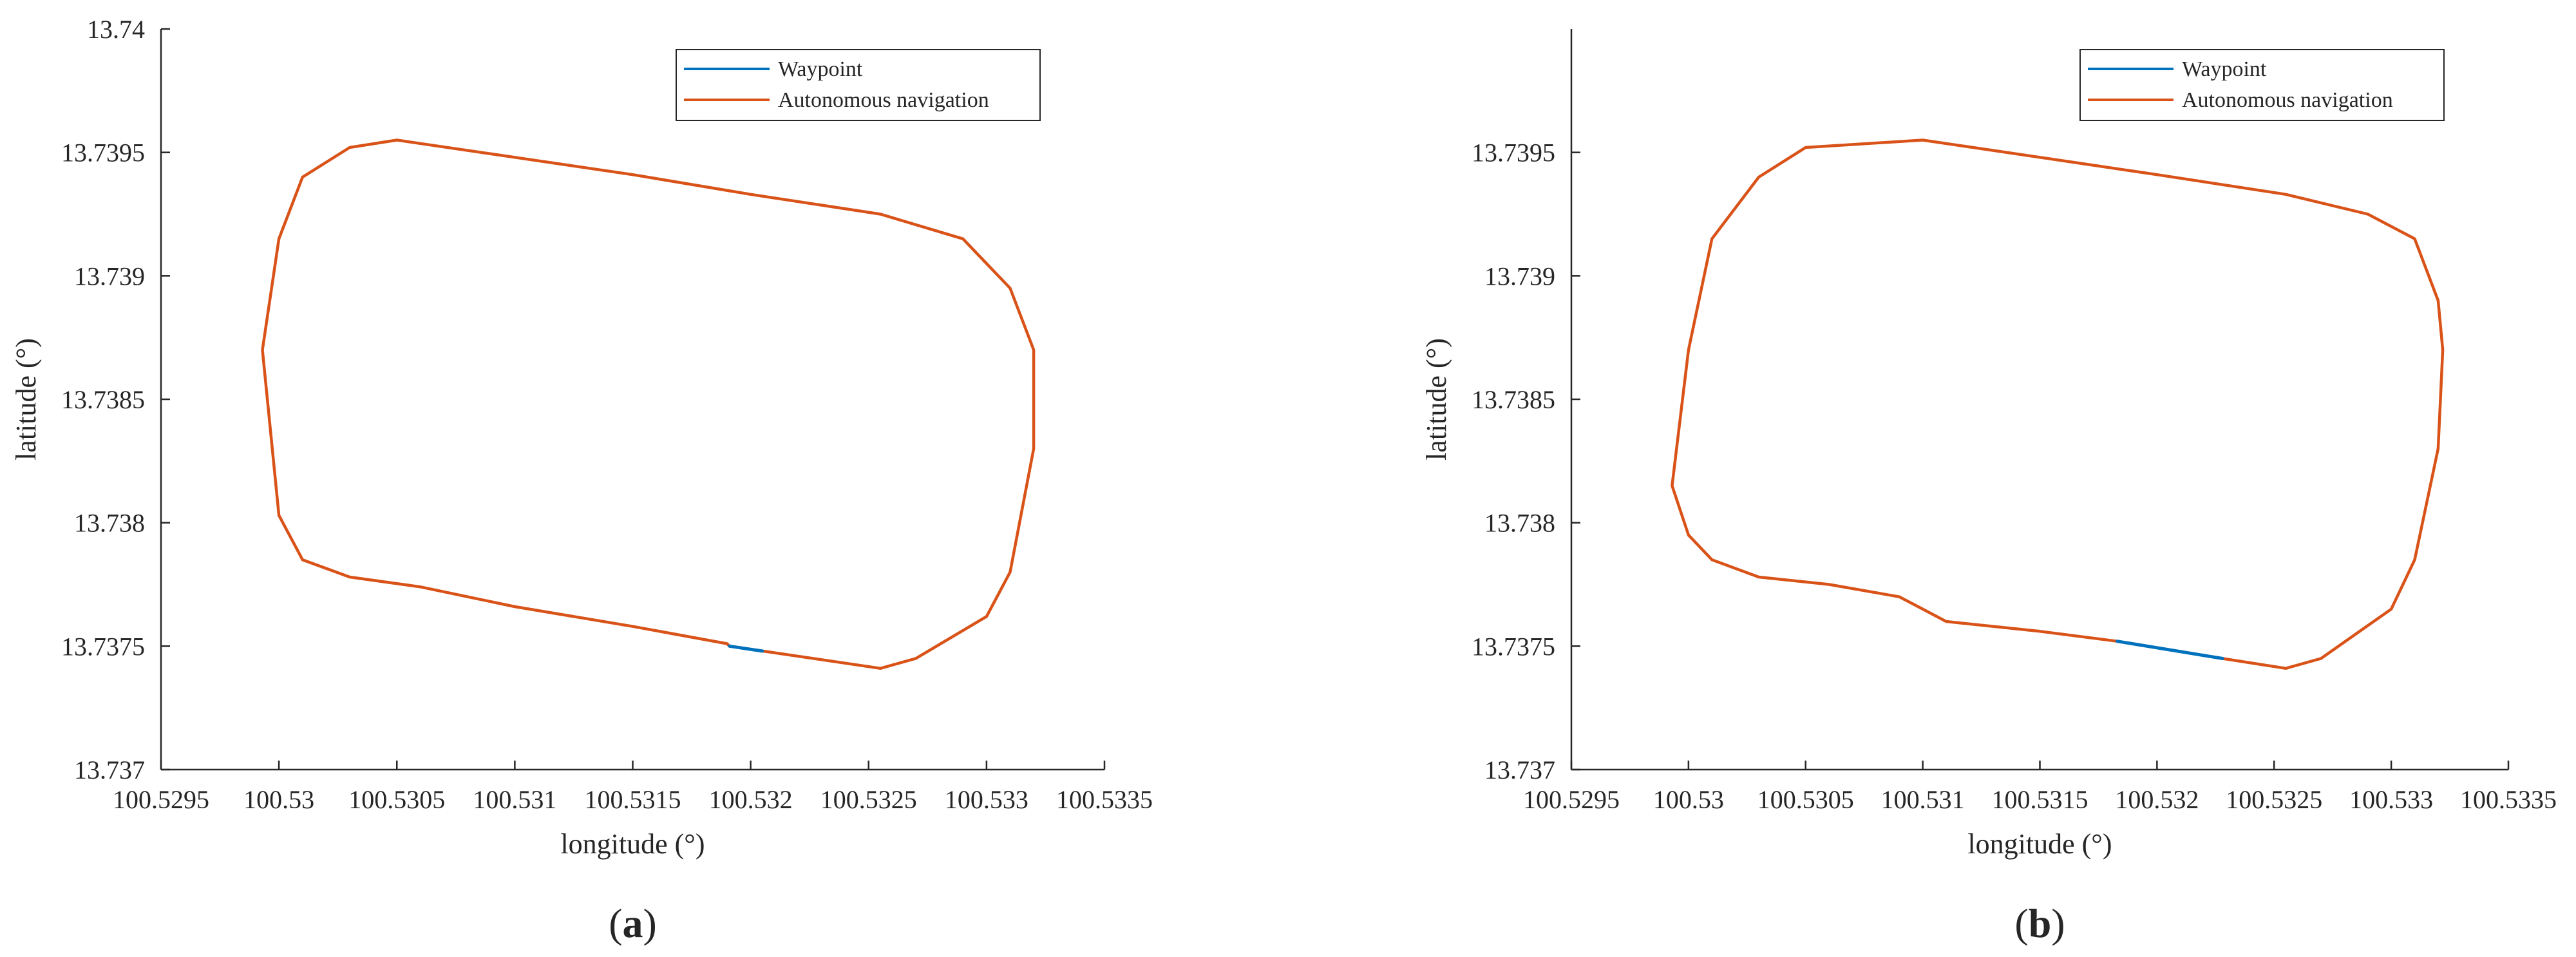 This screenshot has height=957, width=2576. Describe the element at coordinates (2170, 650) in the screenshot. I see `chart-b-series-waypoint` at that location.